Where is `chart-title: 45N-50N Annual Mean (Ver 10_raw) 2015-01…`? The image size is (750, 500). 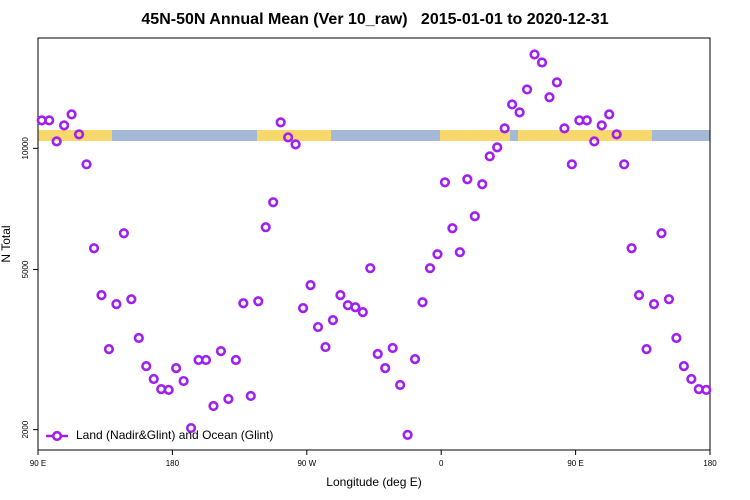 chart-title: 45N-50N Annual Mean (Ver 10_raw) 2015-01… is located at coordinates (374, 19).